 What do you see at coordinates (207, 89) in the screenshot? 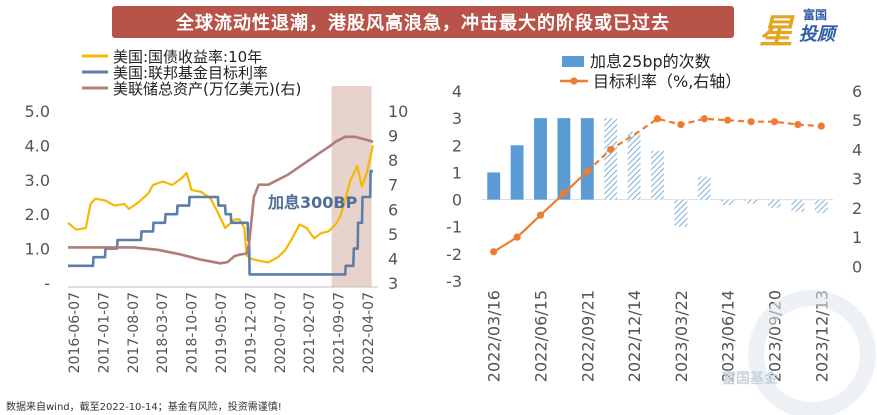
I see `chart1-legend-label: 美联储总资产(万亿美元)(右)` at bounding box center [207, 89].